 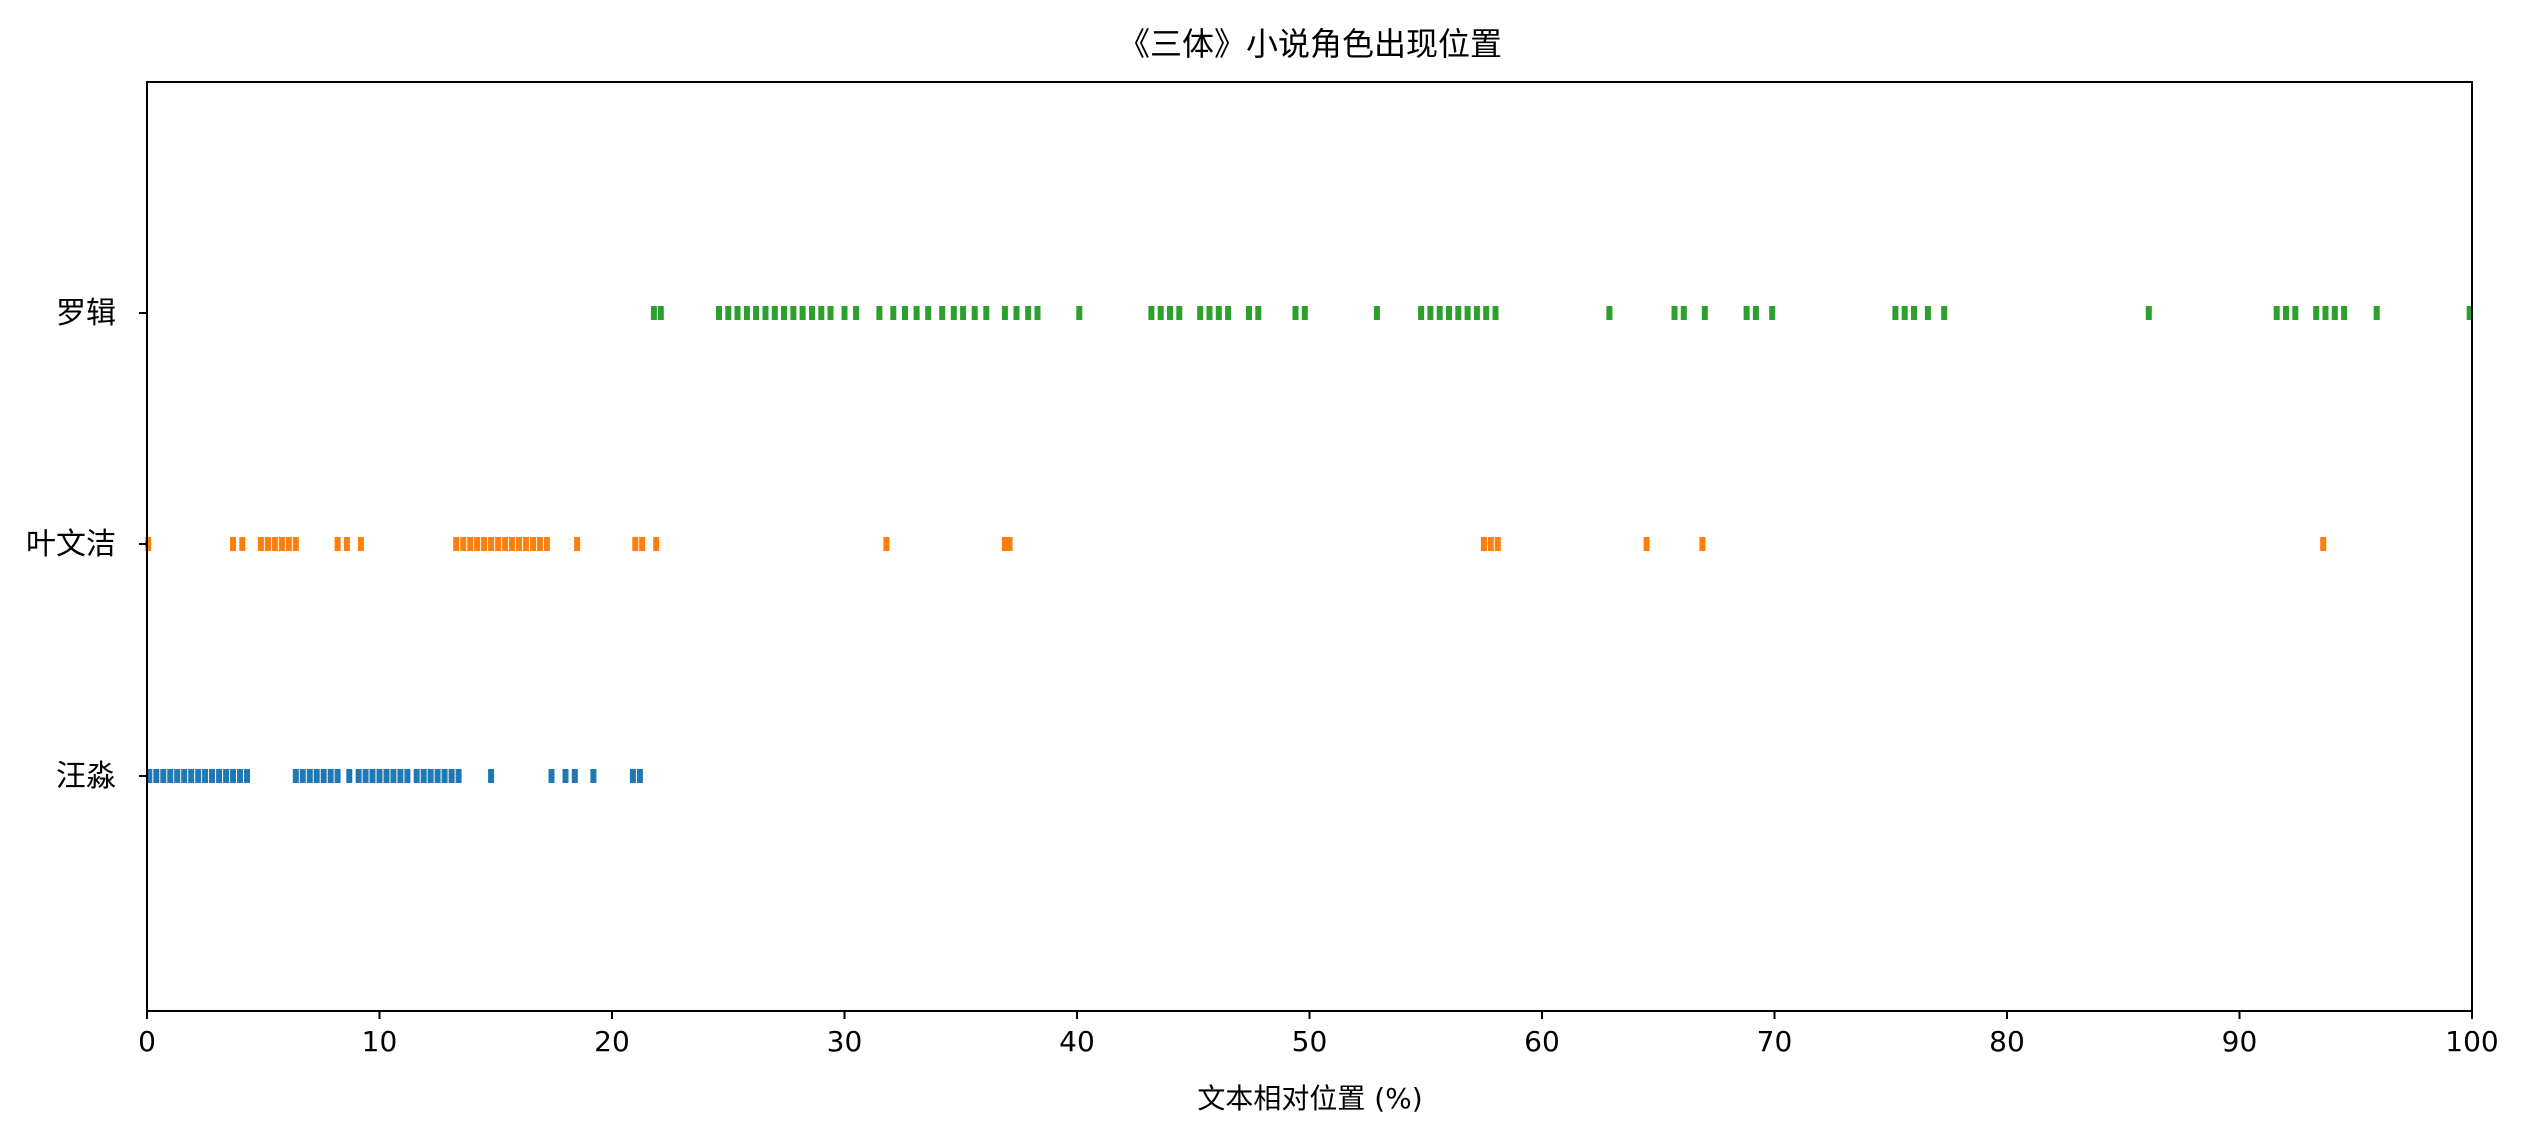 What do you see at coordinates (612, 1041) in the screenshot?
I see `x-tick-label-2: 20` at bounding box center [612, 1041].